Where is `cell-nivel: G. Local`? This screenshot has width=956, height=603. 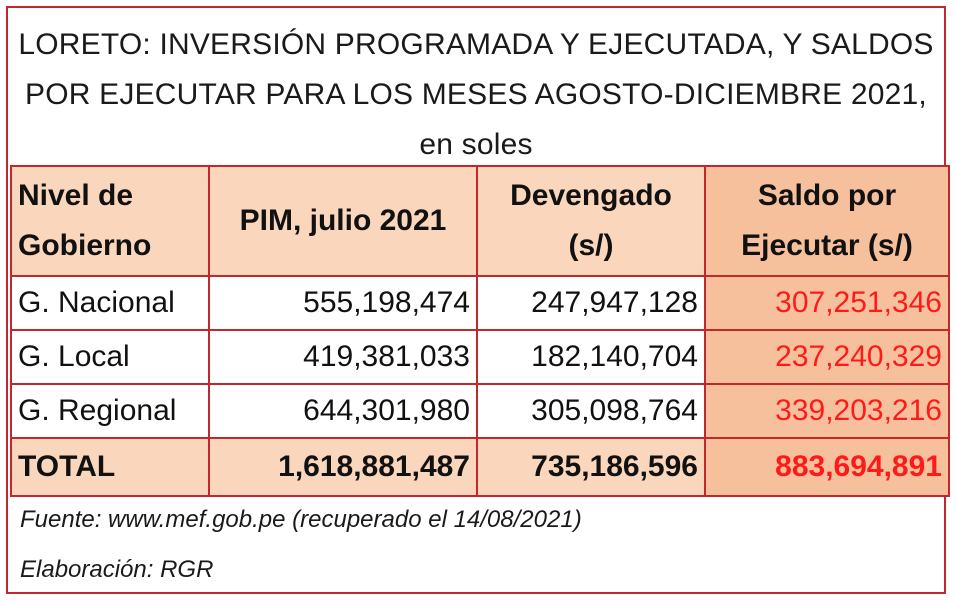 cell-nivel: G. Local is located at coordinates (110, 357).